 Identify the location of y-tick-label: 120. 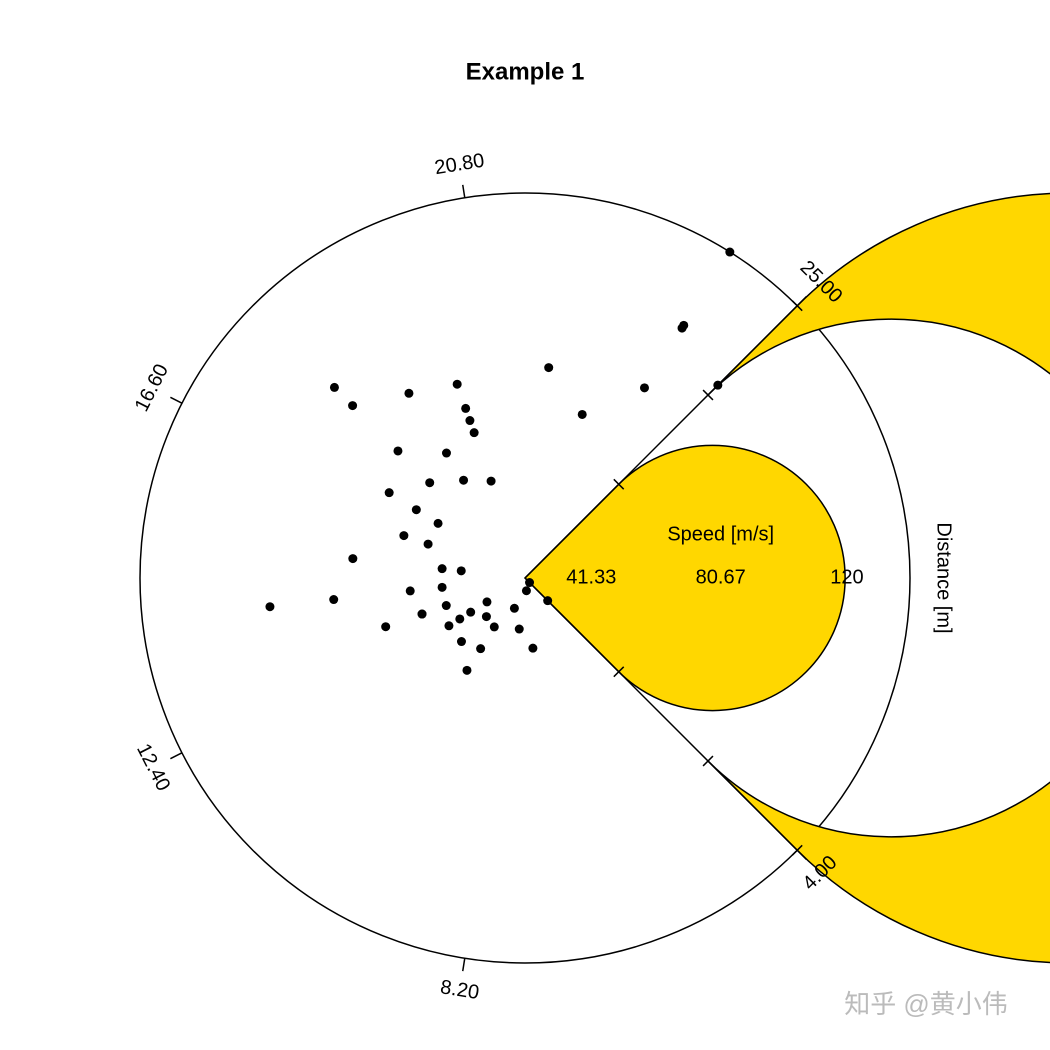
(846, 577).